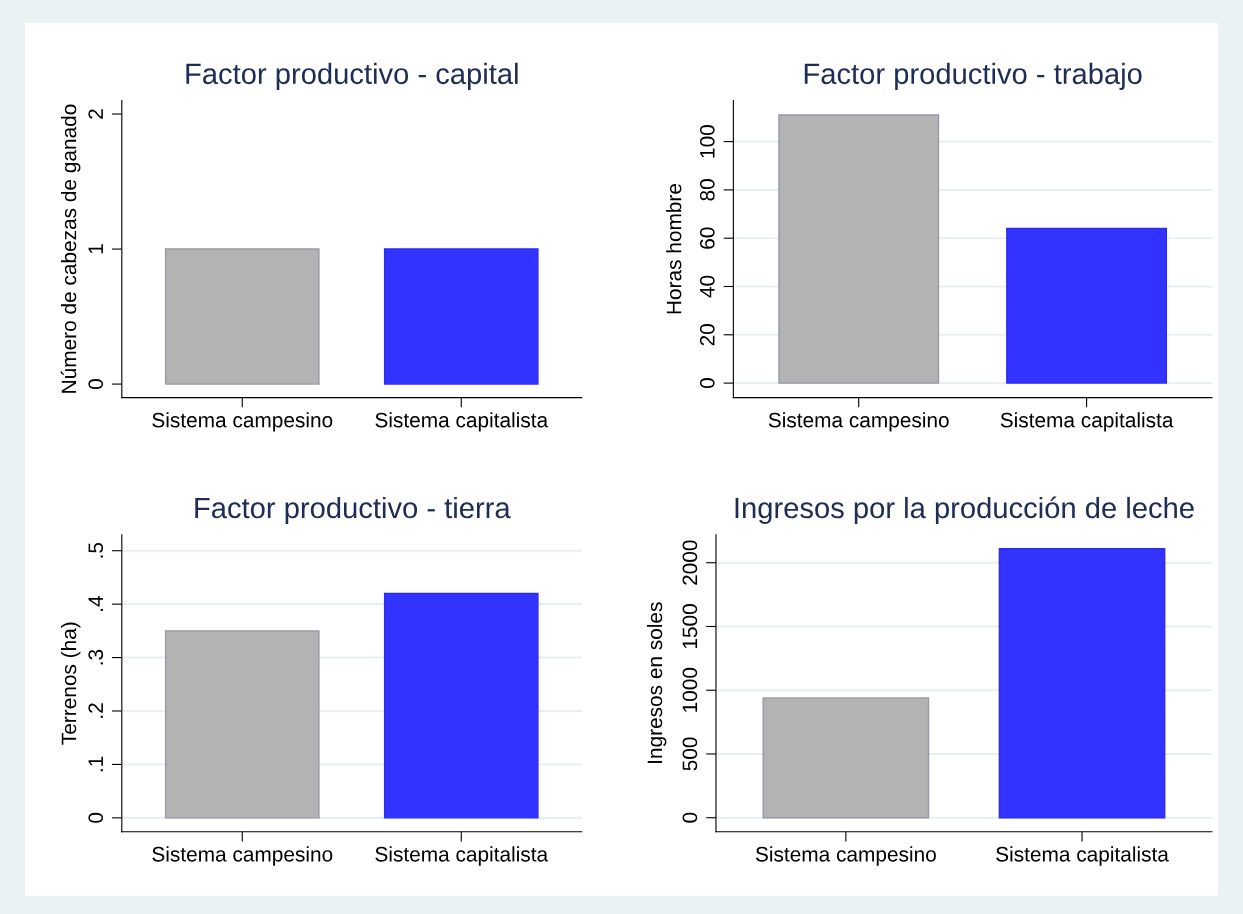  What do you see at coordinates (96, 550) in the screenshot?
I see `y-tick-label: .5` at bounding box center [96, 550].